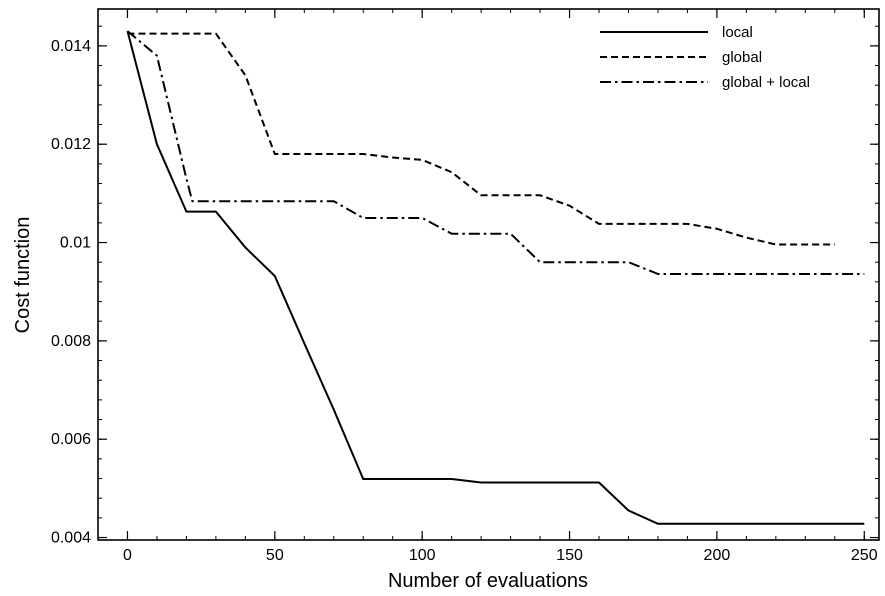  I want to click on legend-label-1: local, so click(737, 32).